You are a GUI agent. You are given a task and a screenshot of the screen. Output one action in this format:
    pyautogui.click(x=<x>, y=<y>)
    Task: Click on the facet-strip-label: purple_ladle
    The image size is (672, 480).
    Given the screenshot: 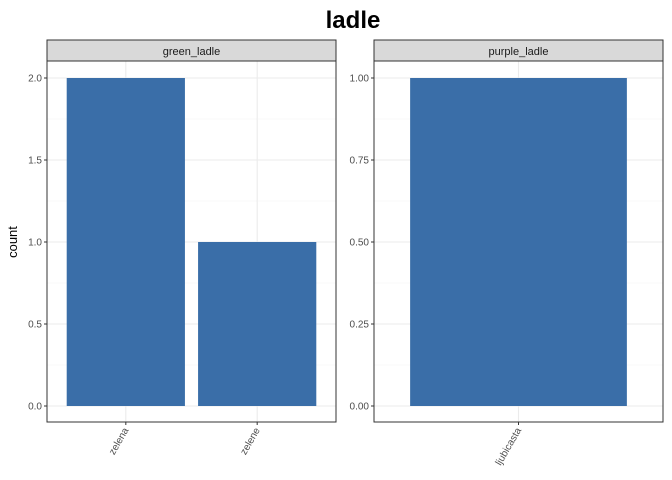 What is the action you would take?
    pyautogui.click(x=519, y=52)
    